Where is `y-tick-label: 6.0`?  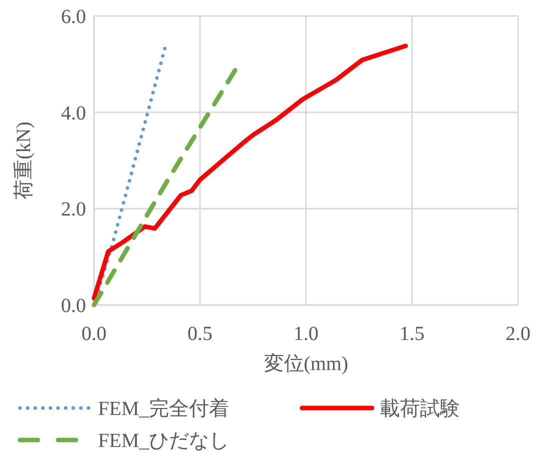
y-tick-label: 6.0 is located at coordinates (73, 17).